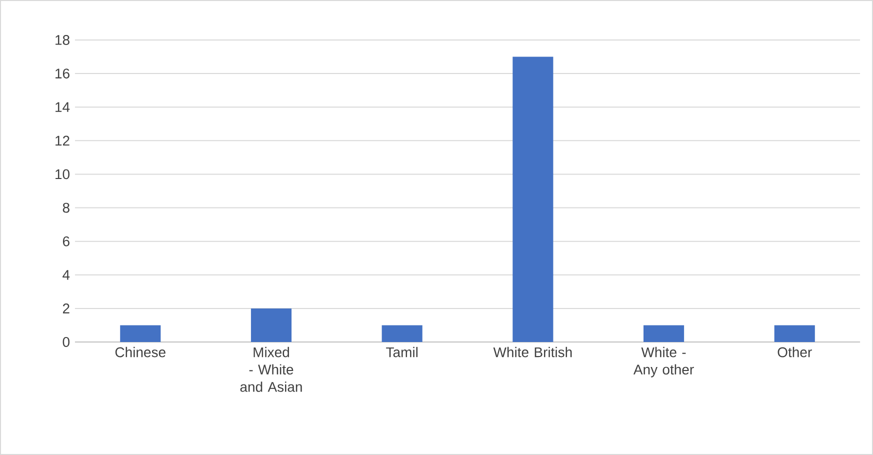 This screenshot has width=873, height=455. Describe the element at coordinates (402, 352) in the screenshot. I see `x-tick-label: Tamil` at that location.